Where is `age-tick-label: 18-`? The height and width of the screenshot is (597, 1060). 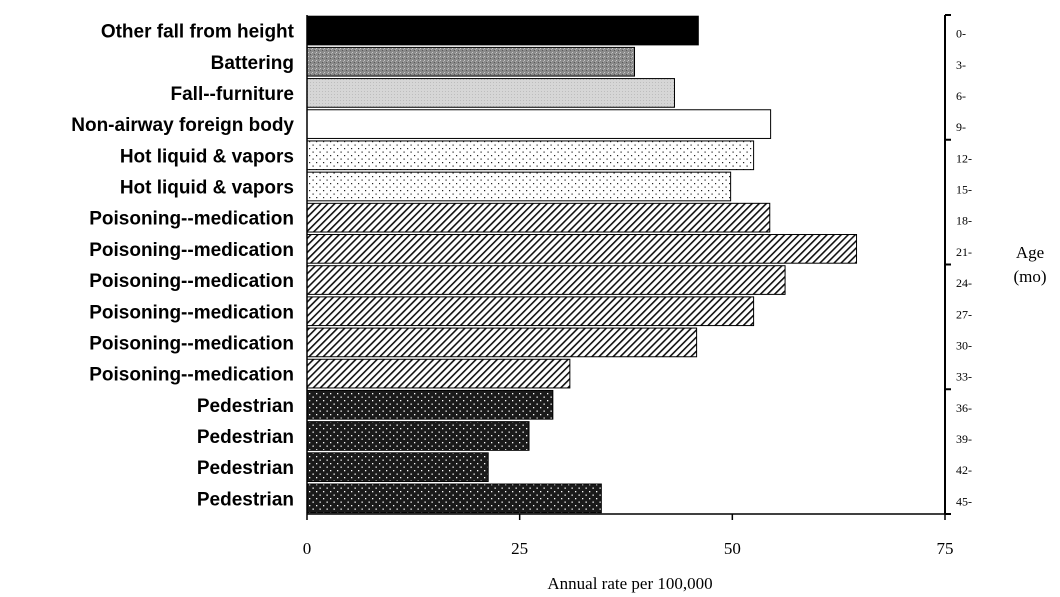
age-tick-label: 18- is located at coordinates (964, 221).